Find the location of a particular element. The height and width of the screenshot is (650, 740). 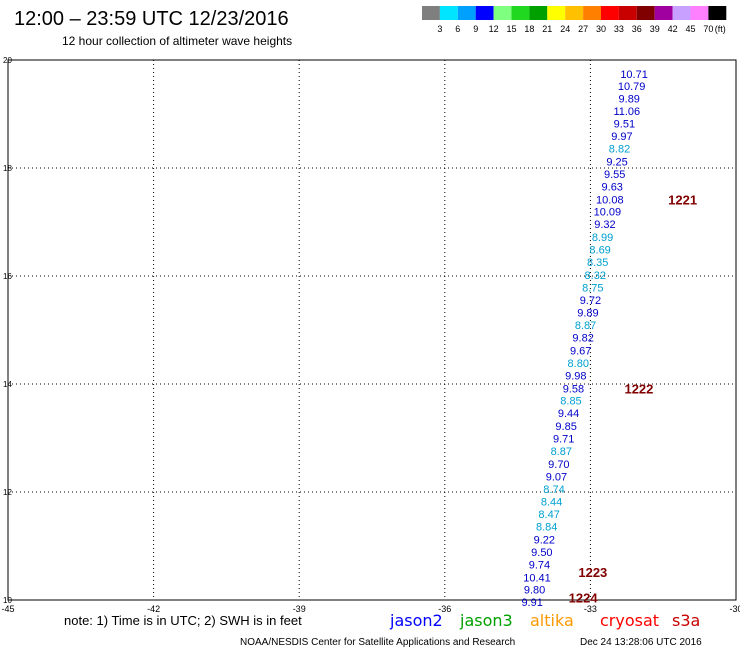

time-labels: 1221 1222 1223 1224 is located at coordinates (633, 398).